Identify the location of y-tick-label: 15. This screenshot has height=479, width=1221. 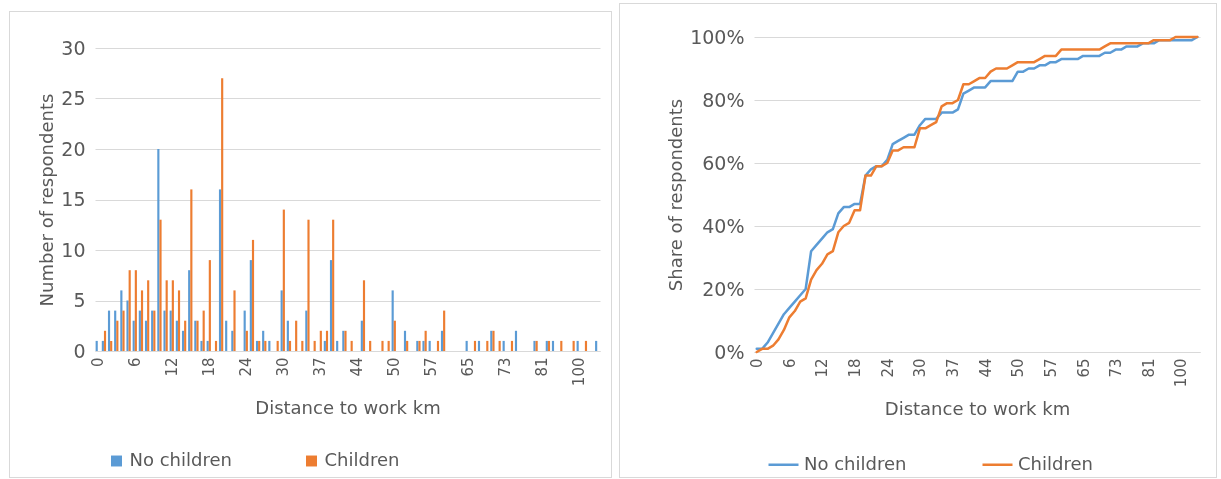
(73, 199).